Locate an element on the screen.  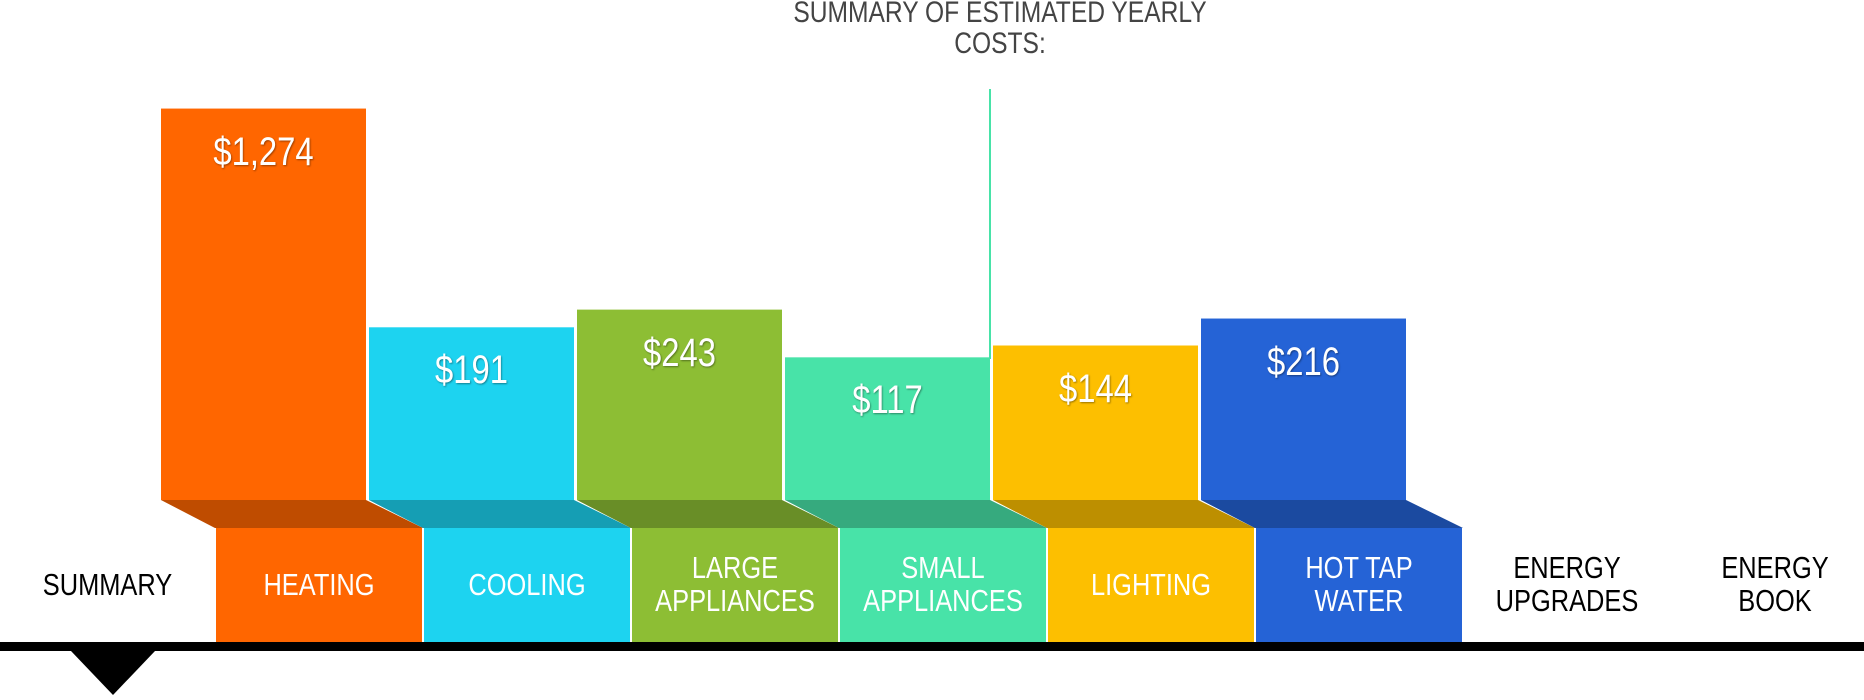
tab: COOLING is located at coordinates (527, 584).